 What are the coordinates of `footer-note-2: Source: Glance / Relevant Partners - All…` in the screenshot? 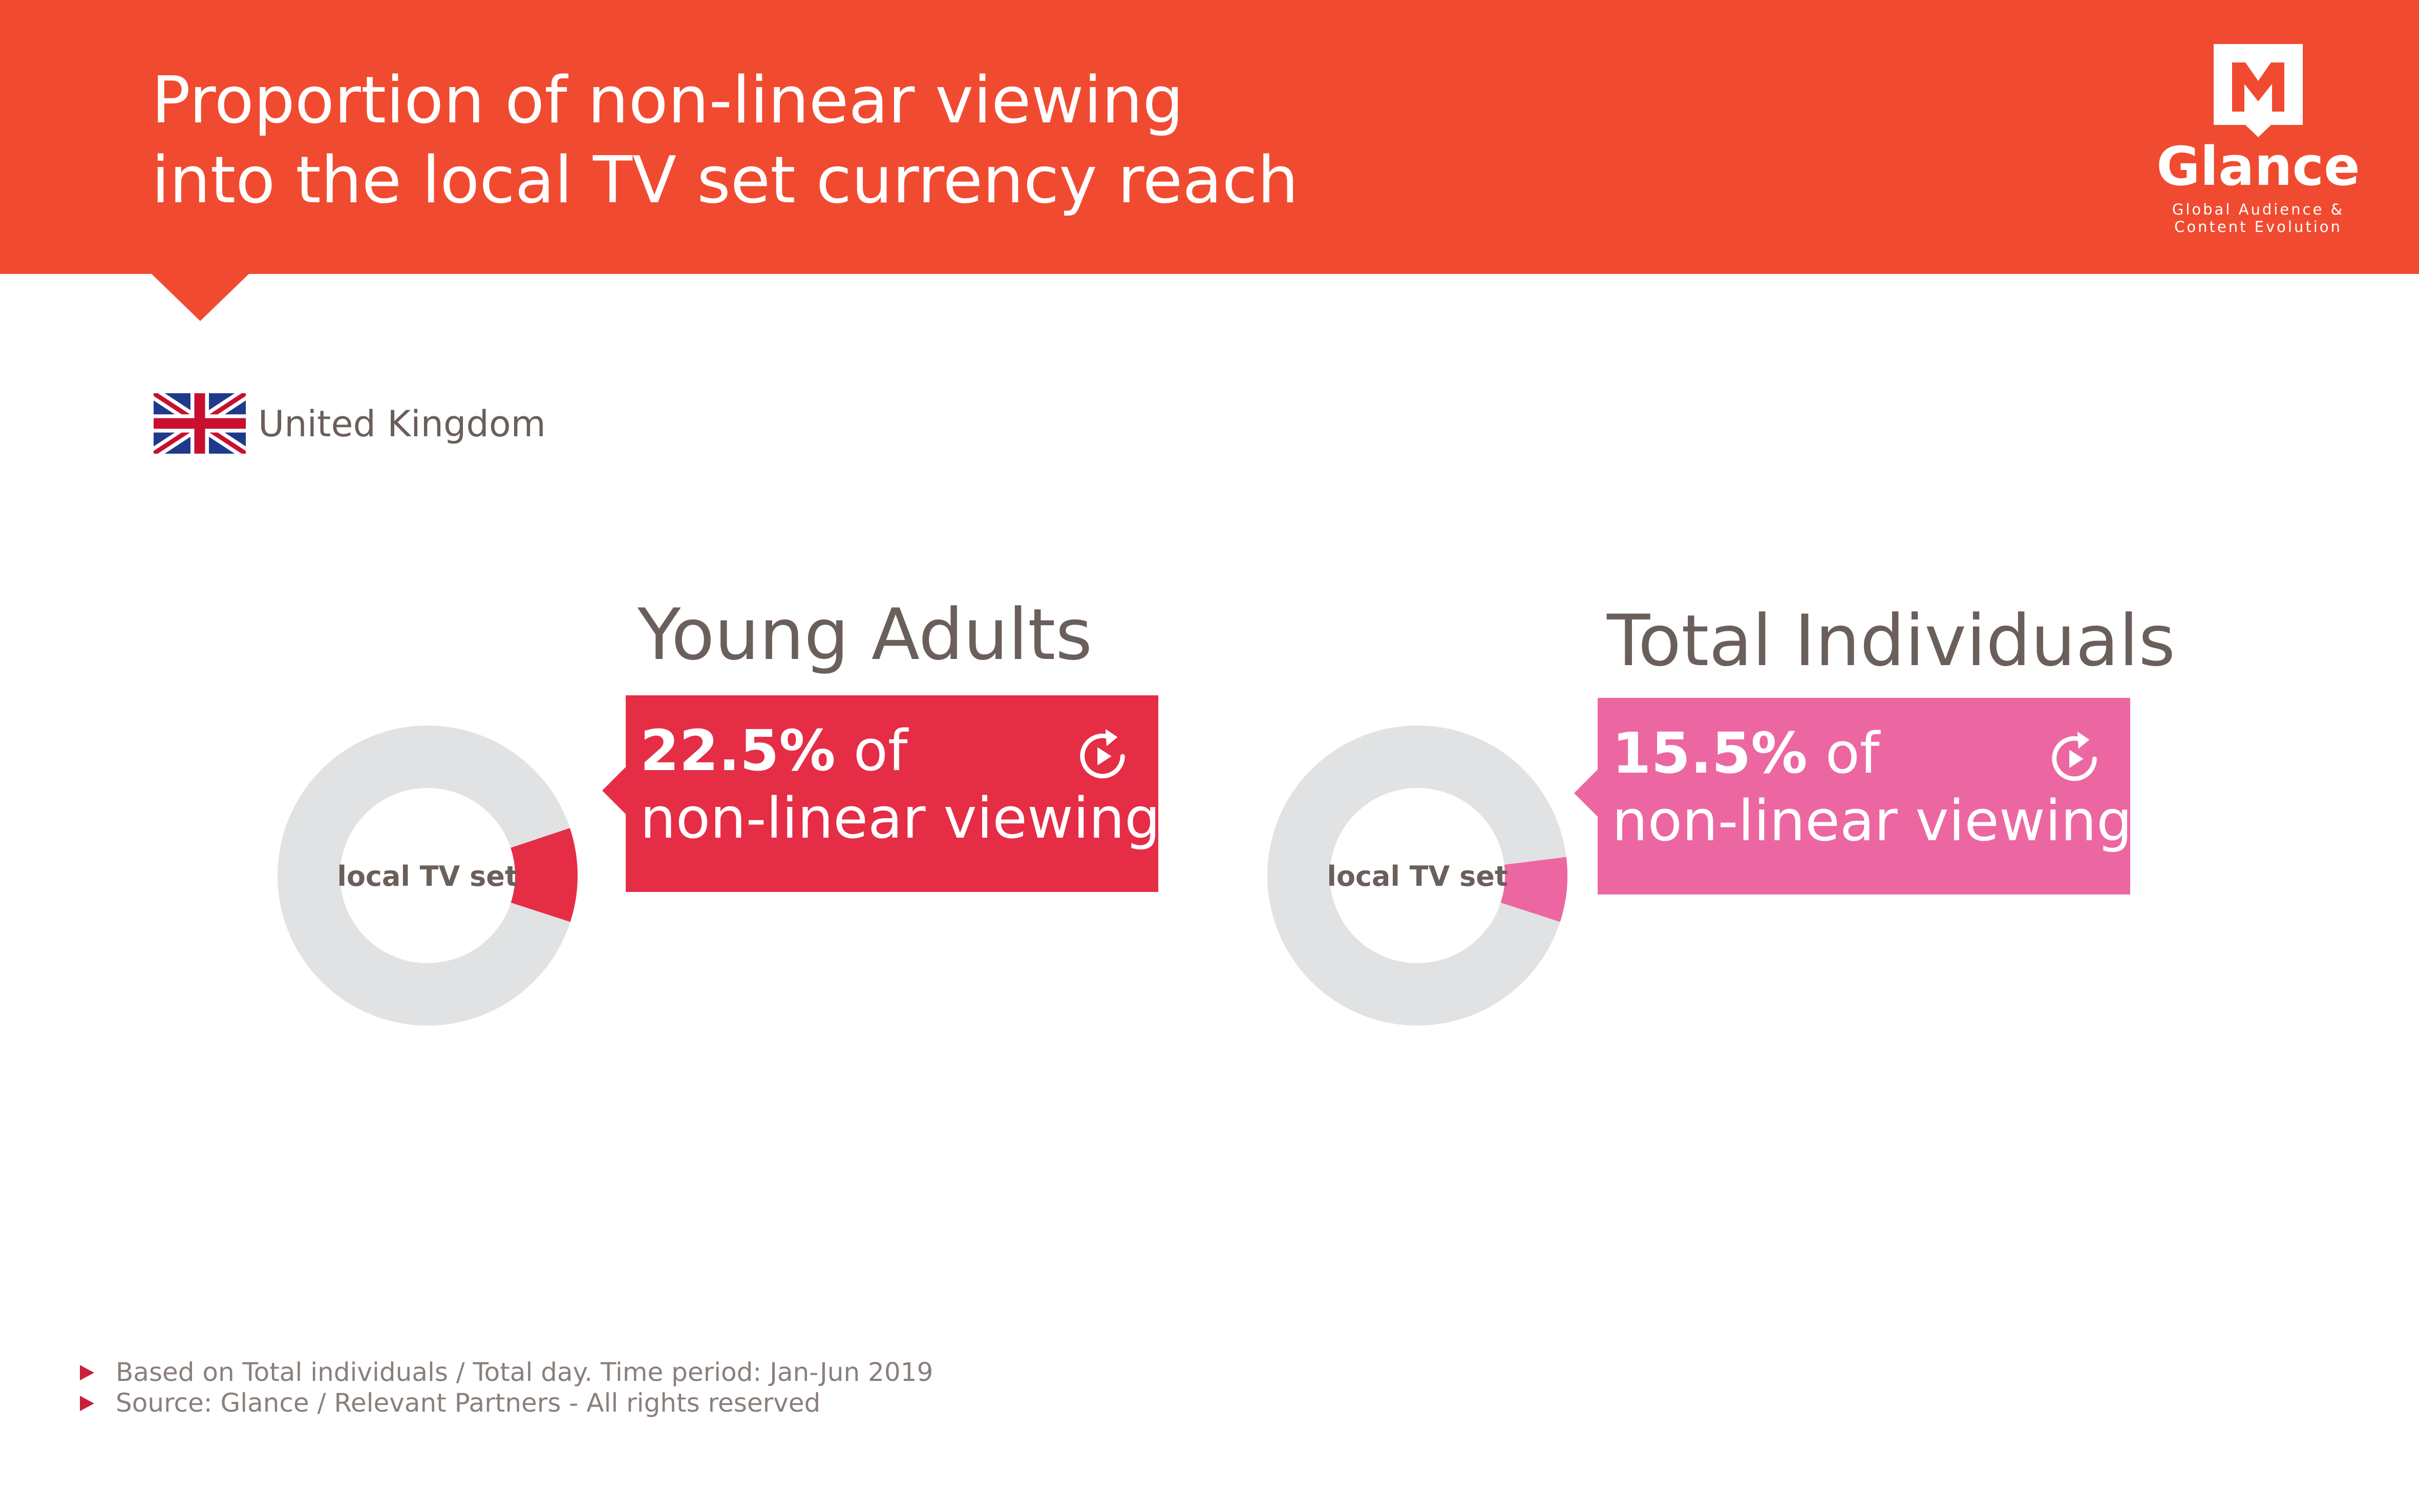 It's located at (506, 1403).